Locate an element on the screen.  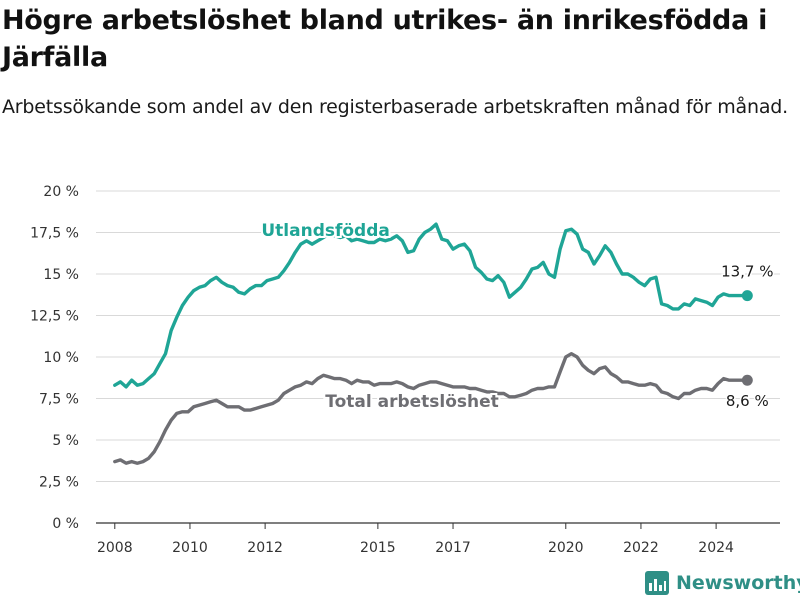
x-tick-label: 2024 is located at coordinates (716, 548).